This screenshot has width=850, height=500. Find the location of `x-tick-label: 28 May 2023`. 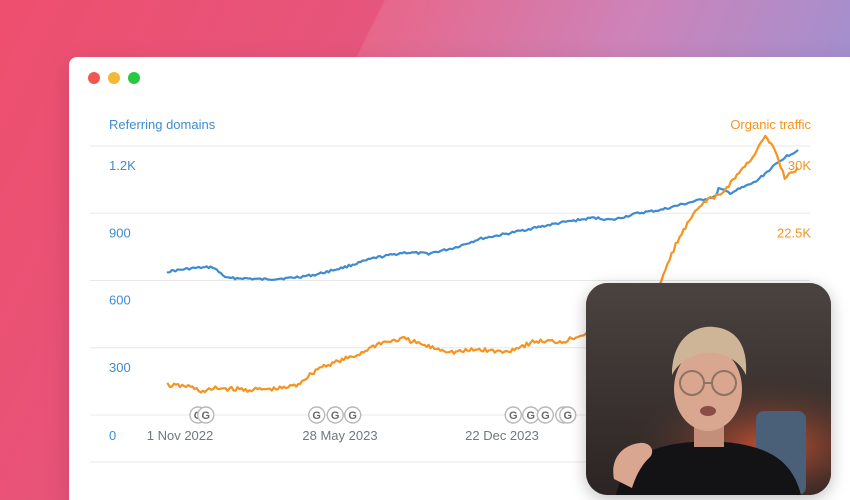

x-tick-label: 28 May 2023 is located at coordinates (339, 435).